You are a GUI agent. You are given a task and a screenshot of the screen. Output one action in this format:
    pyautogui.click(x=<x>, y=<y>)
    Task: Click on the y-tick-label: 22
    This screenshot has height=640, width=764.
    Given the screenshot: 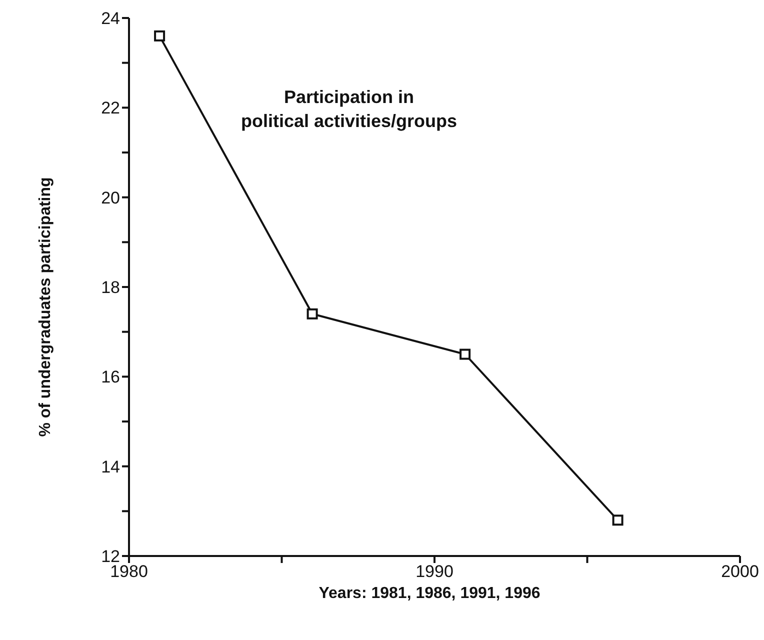 What is the action you would take?
    pyautogui.click(x=110, y=108)
    